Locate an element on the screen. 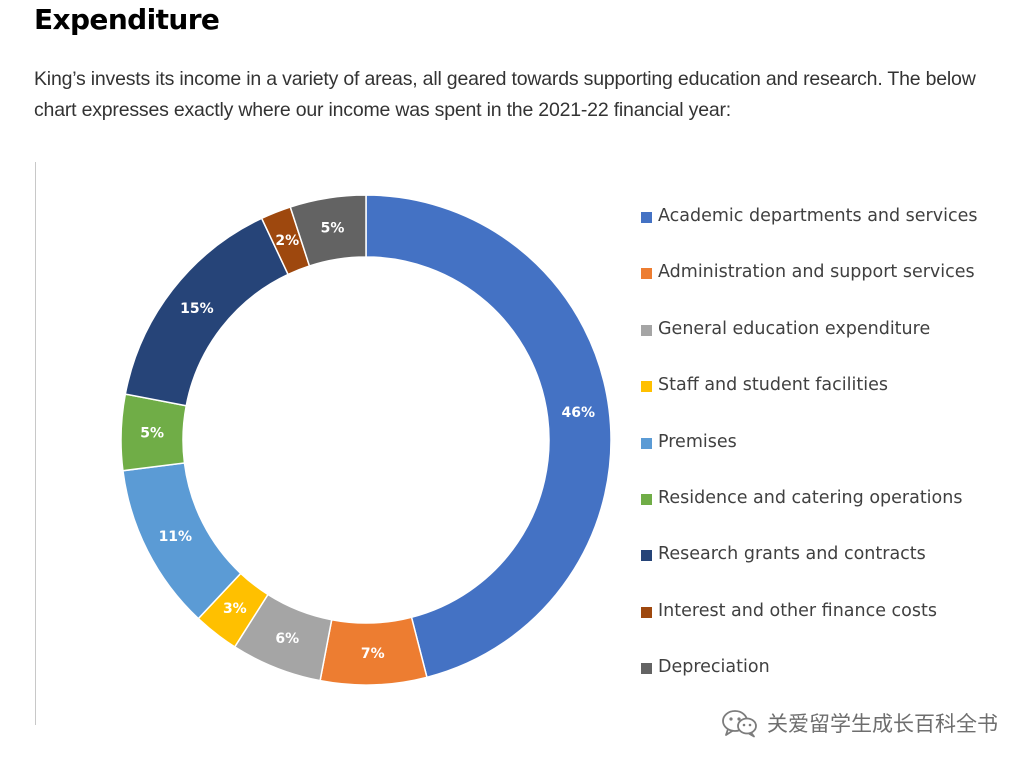 The image size is (1032, 769). legend-item-administration-and-support-services: Administration and support services is located at coordinates (814, 272).